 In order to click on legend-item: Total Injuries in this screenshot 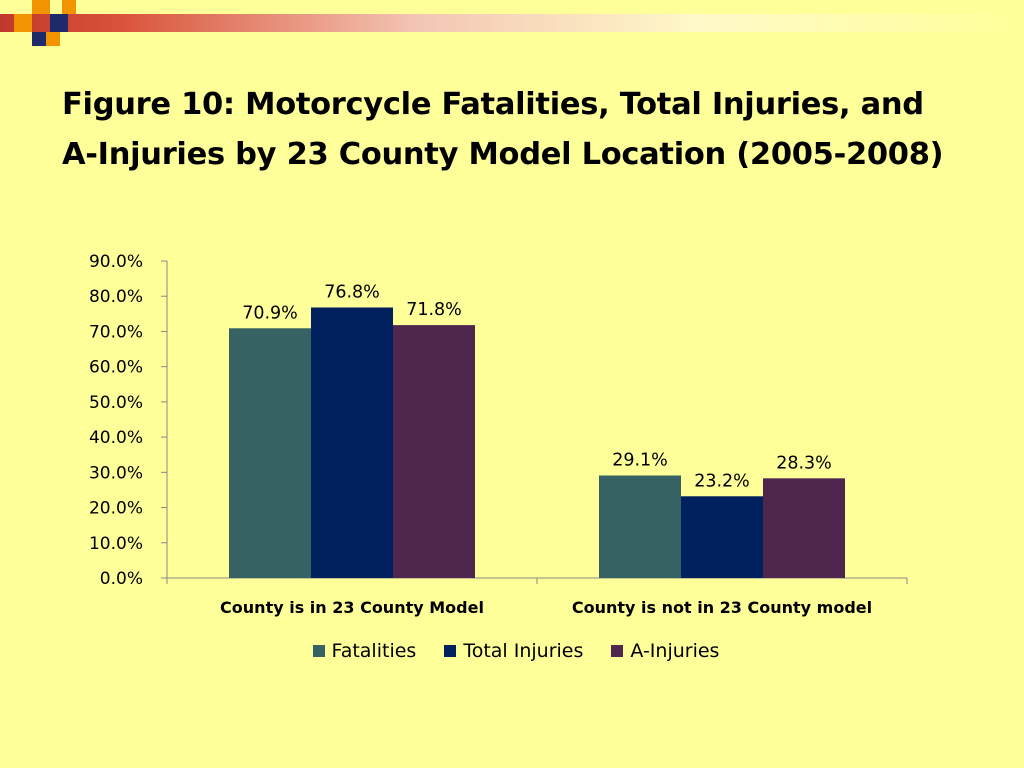, I will do `click(513, 651)`.